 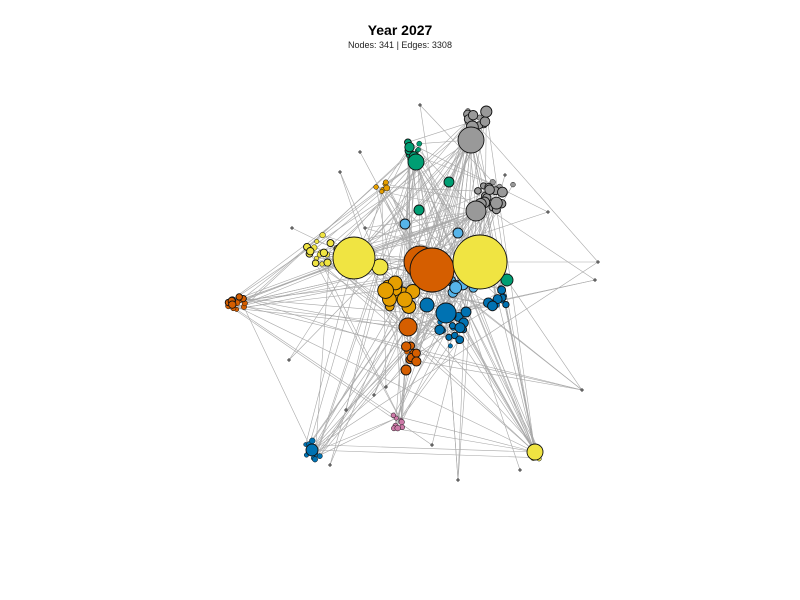 What do you see at coordinates (400, 45) in the screenshot?
I see `graph-subtitle: Nodes: 341 | Edges: 3308` at bounding box center [400, 45].